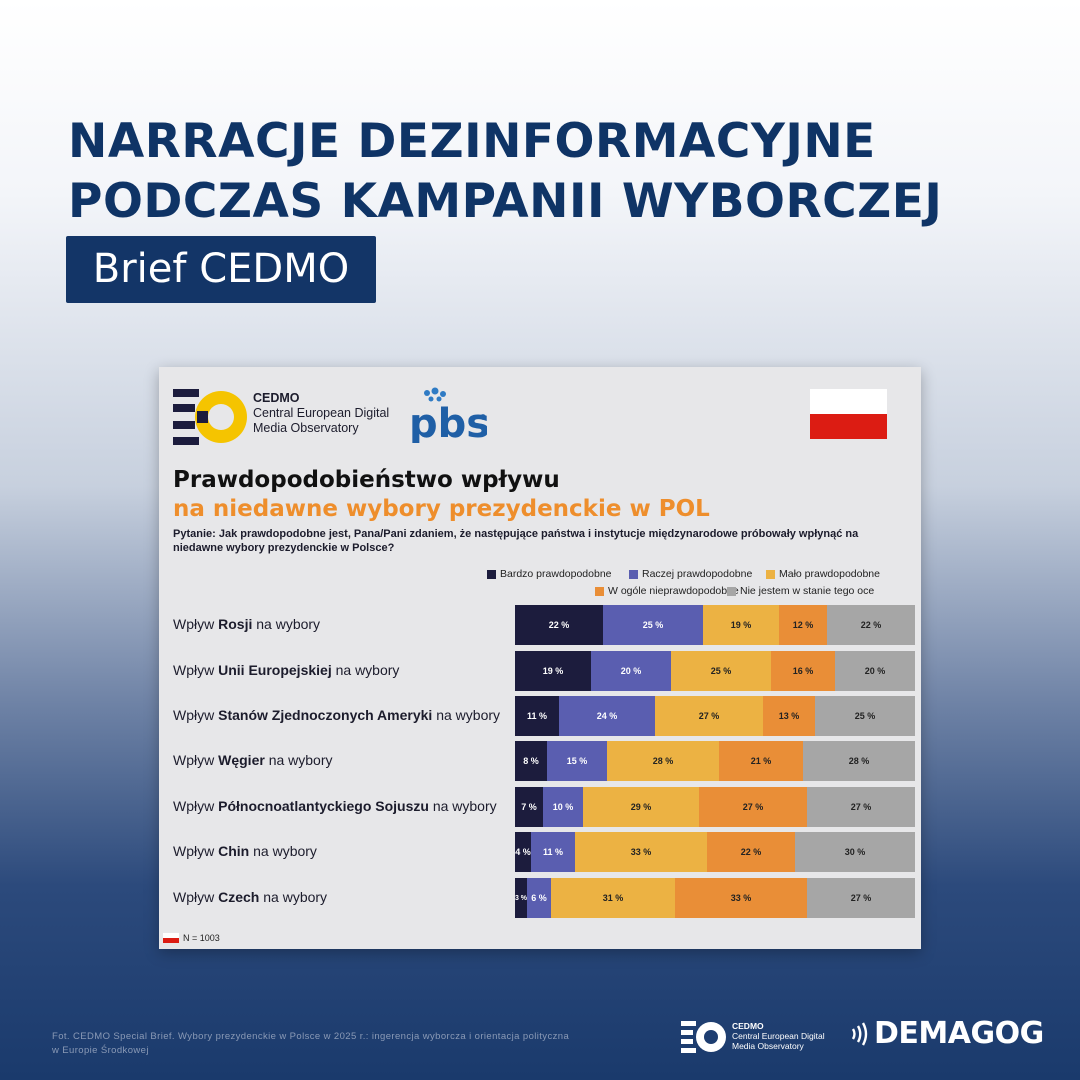  I want to click on bar-segment: 8 %, so click(531, 761).